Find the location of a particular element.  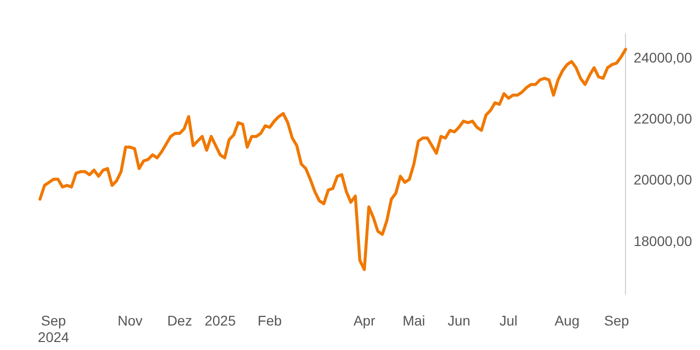

x-tick-label: Apr is located at coordinates (364, 320).